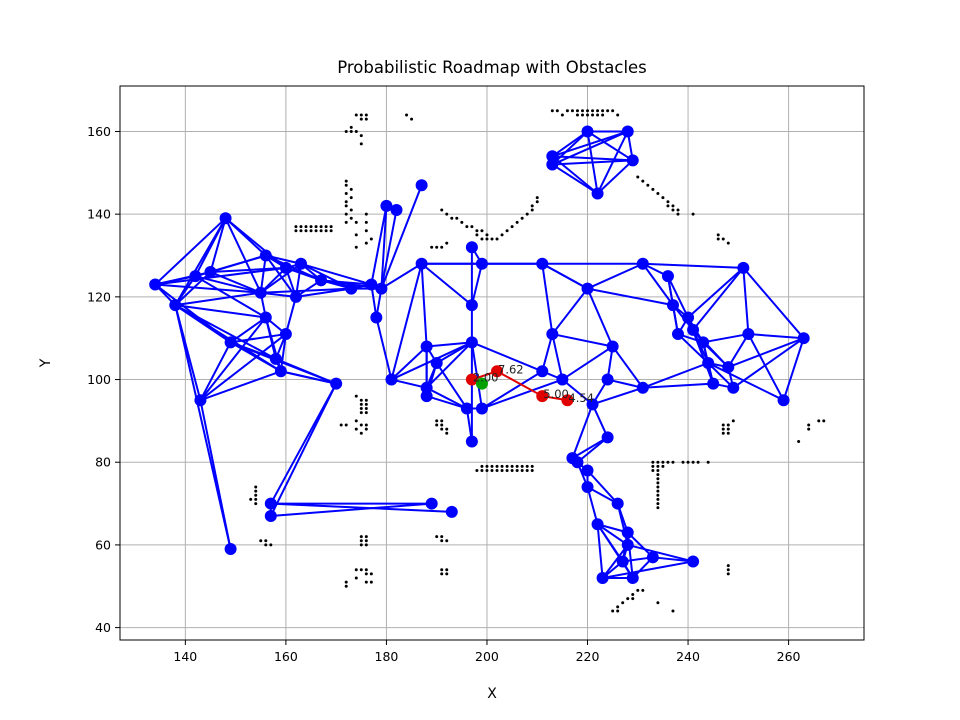  What do you see at coordinates (286, 656) in the screenshot?
I see `x-tick-label: 160` at bounding box center [286, 656].